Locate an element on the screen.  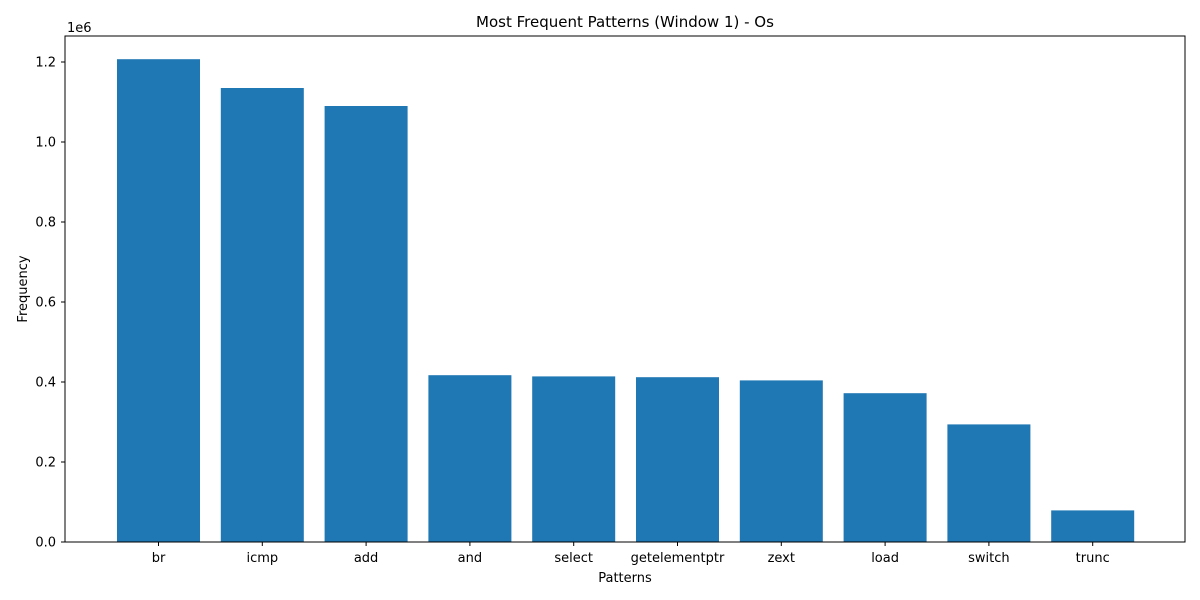
x-tick-label: switch is located at coordinates (989, 558).